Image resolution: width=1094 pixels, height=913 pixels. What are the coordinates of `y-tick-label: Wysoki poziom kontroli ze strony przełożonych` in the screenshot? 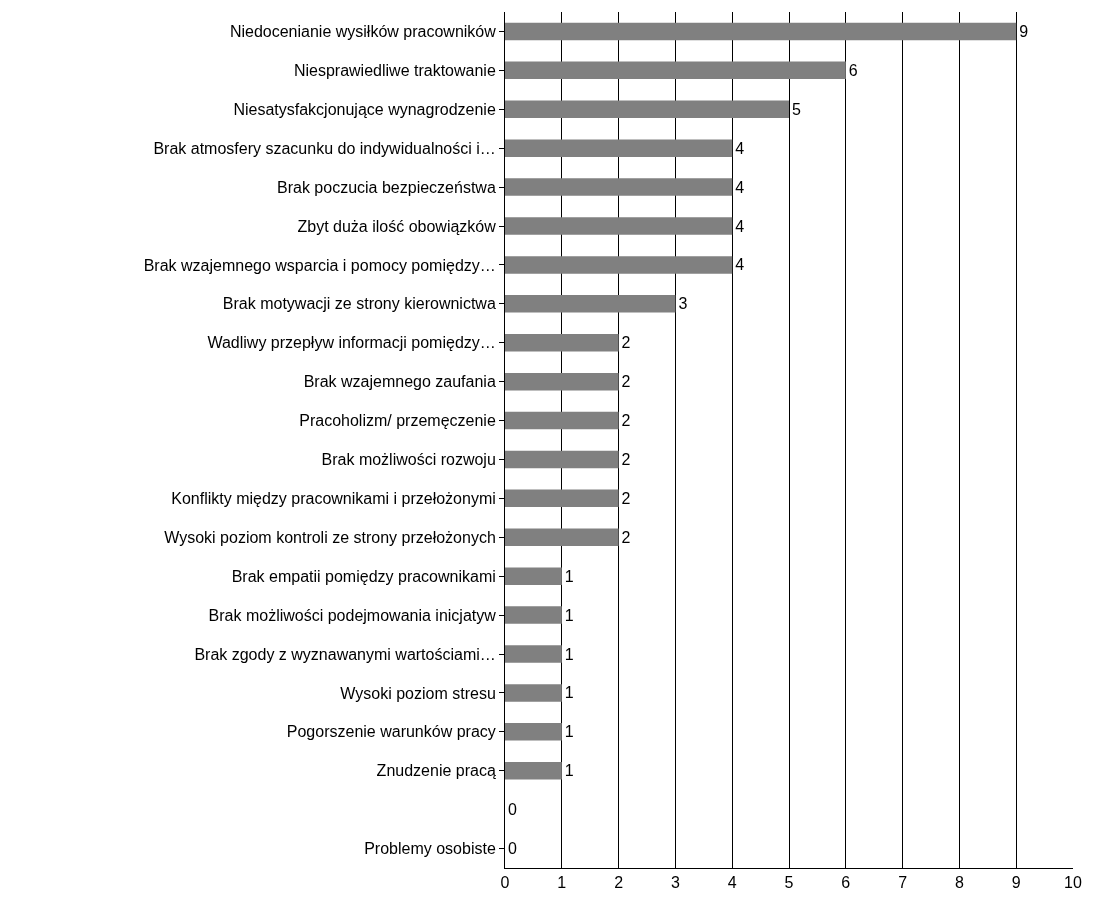 It's located at (330, 537).